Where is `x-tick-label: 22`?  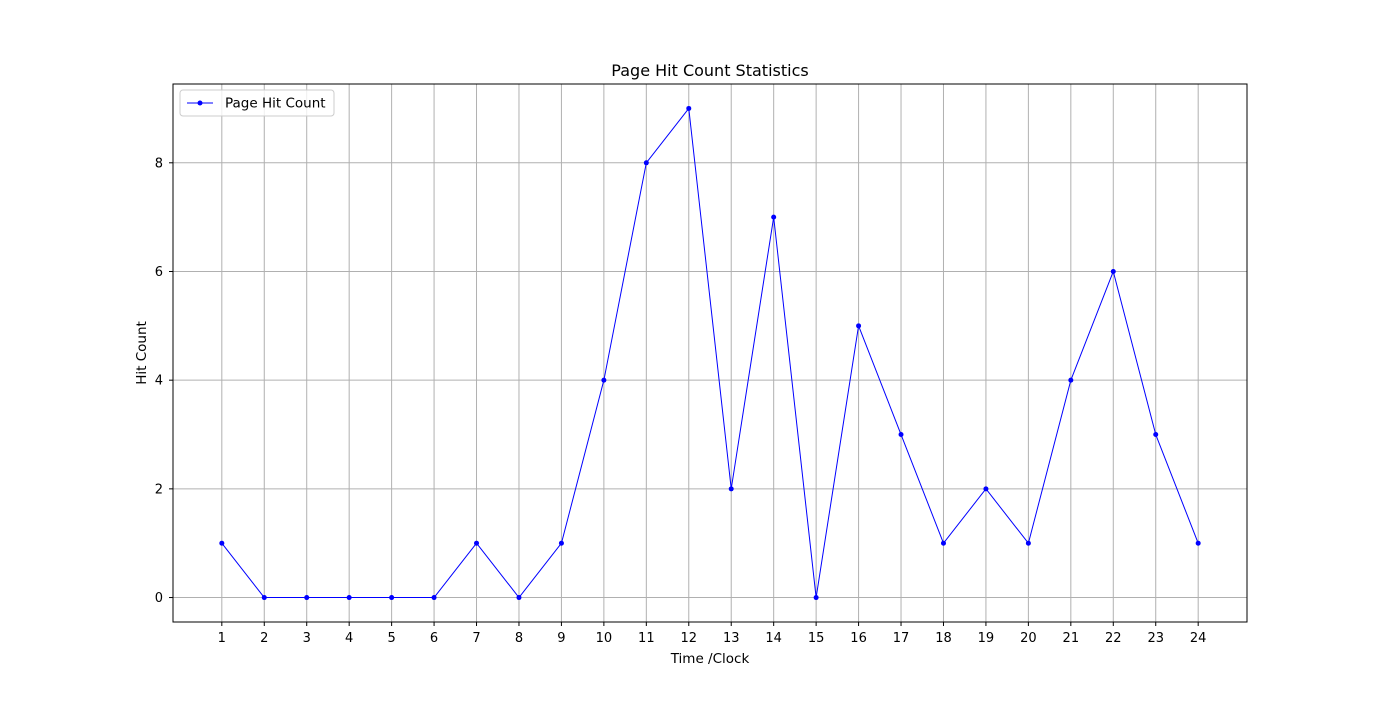
x-tick-label: 22 is located at coordinates (1113, 638).